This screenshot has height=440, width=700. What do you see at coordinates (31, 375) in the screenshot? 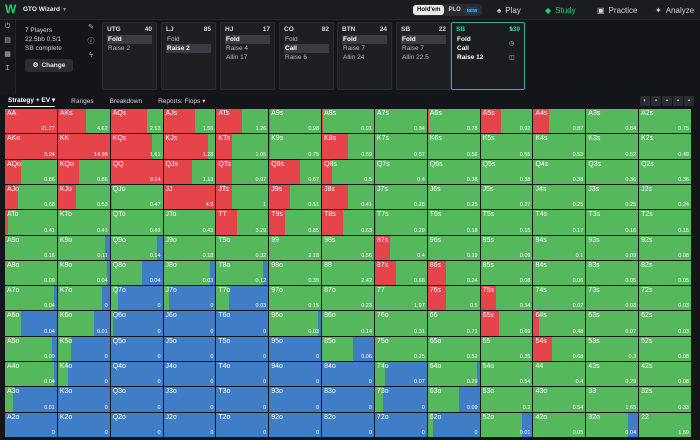
I see `hand-cell: A4o 0.04` at bounding box center [31, 375].